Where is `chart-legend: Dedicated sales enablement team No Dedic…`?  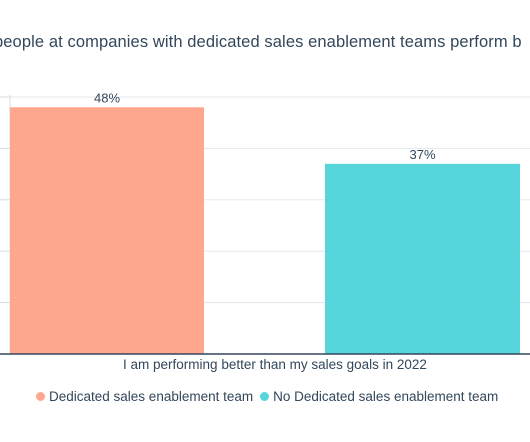 chart-legend: Dedicated sales enablement team No Dedic… is located at coordinates (270, 396).